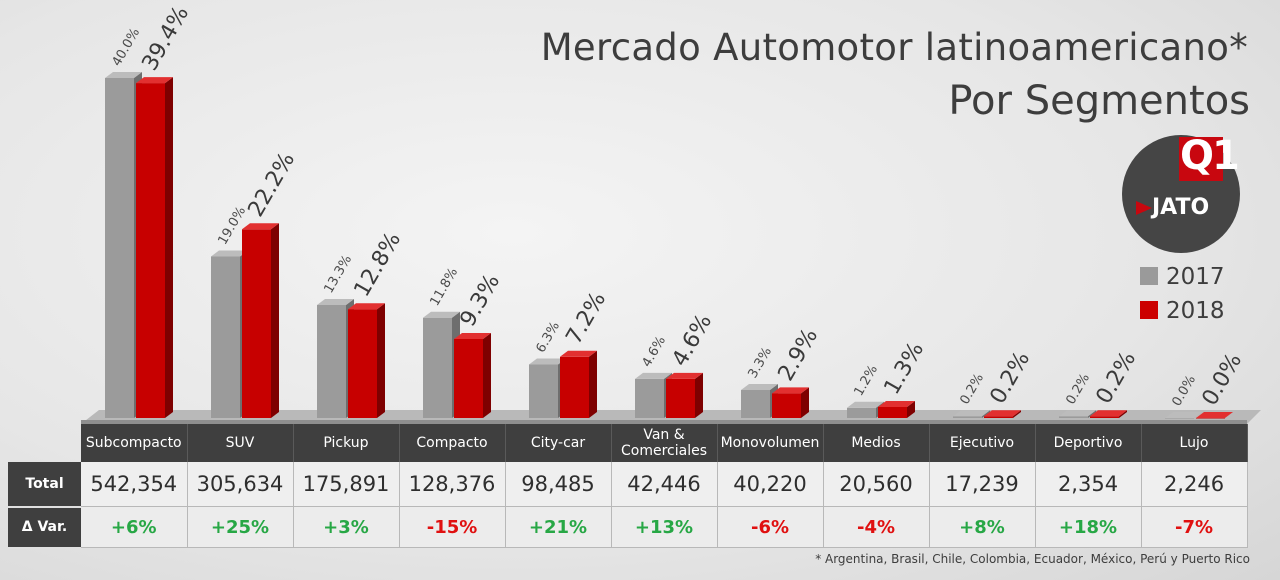 The image size is (1280, 580). Describe the element at coordinates (1149, 310) in the screenshot. I see `legend-swatch-2018` at that location.